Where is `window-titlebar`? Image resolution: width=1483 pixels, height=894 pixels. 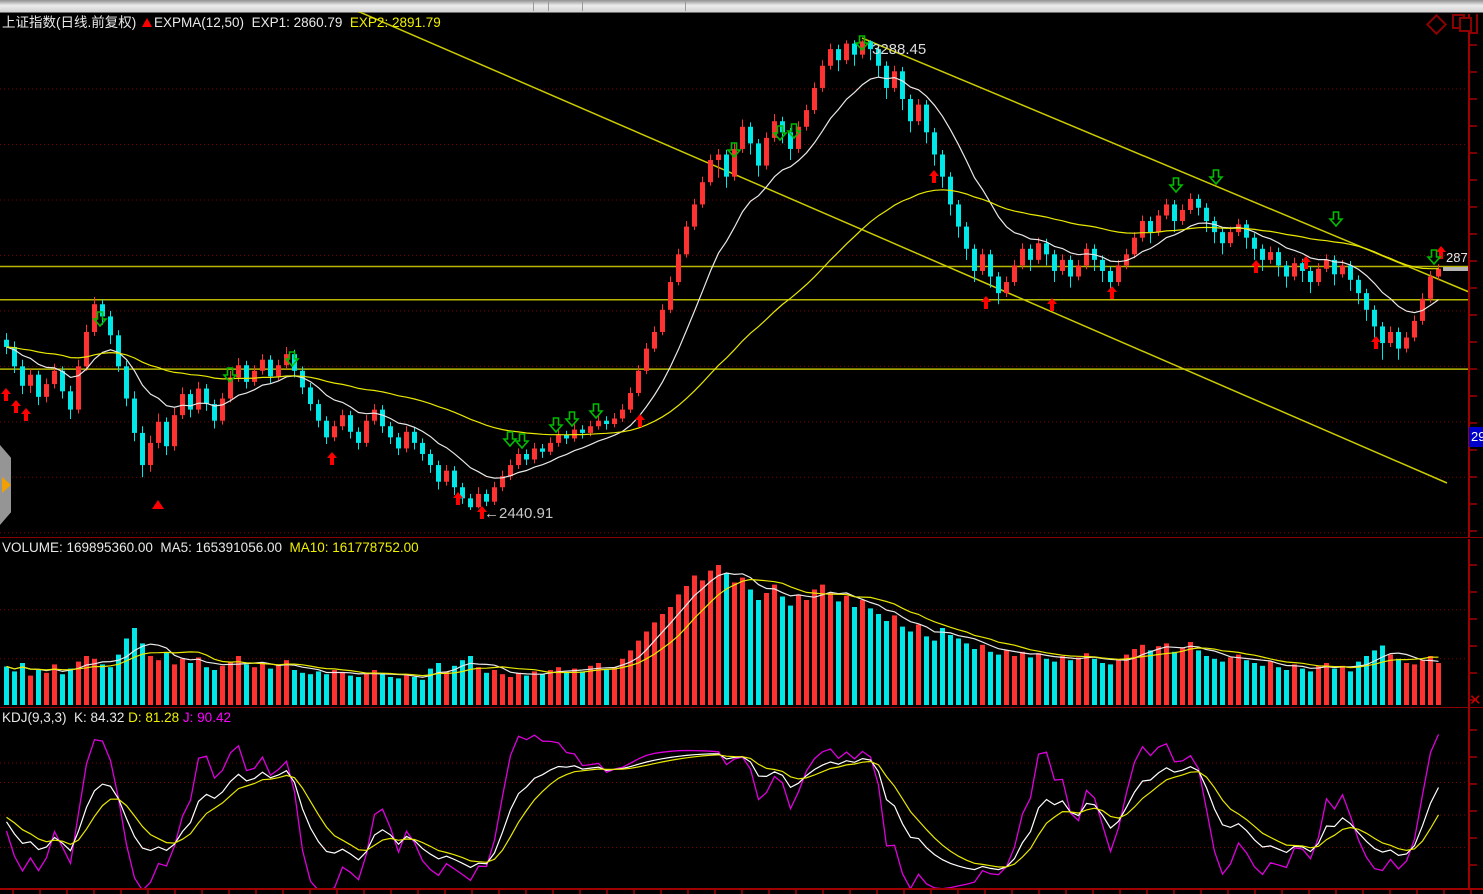
window-titlebar is located at coordinates (741, 6).